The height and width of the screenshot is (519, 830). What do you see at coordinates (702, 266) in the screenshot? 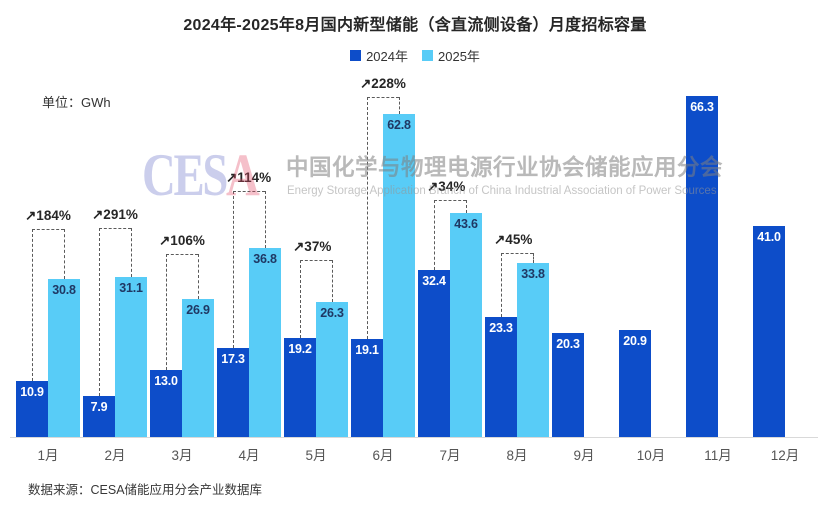
I see `bar-2024年-11月: 66.3` at bounding box center [702, 266].